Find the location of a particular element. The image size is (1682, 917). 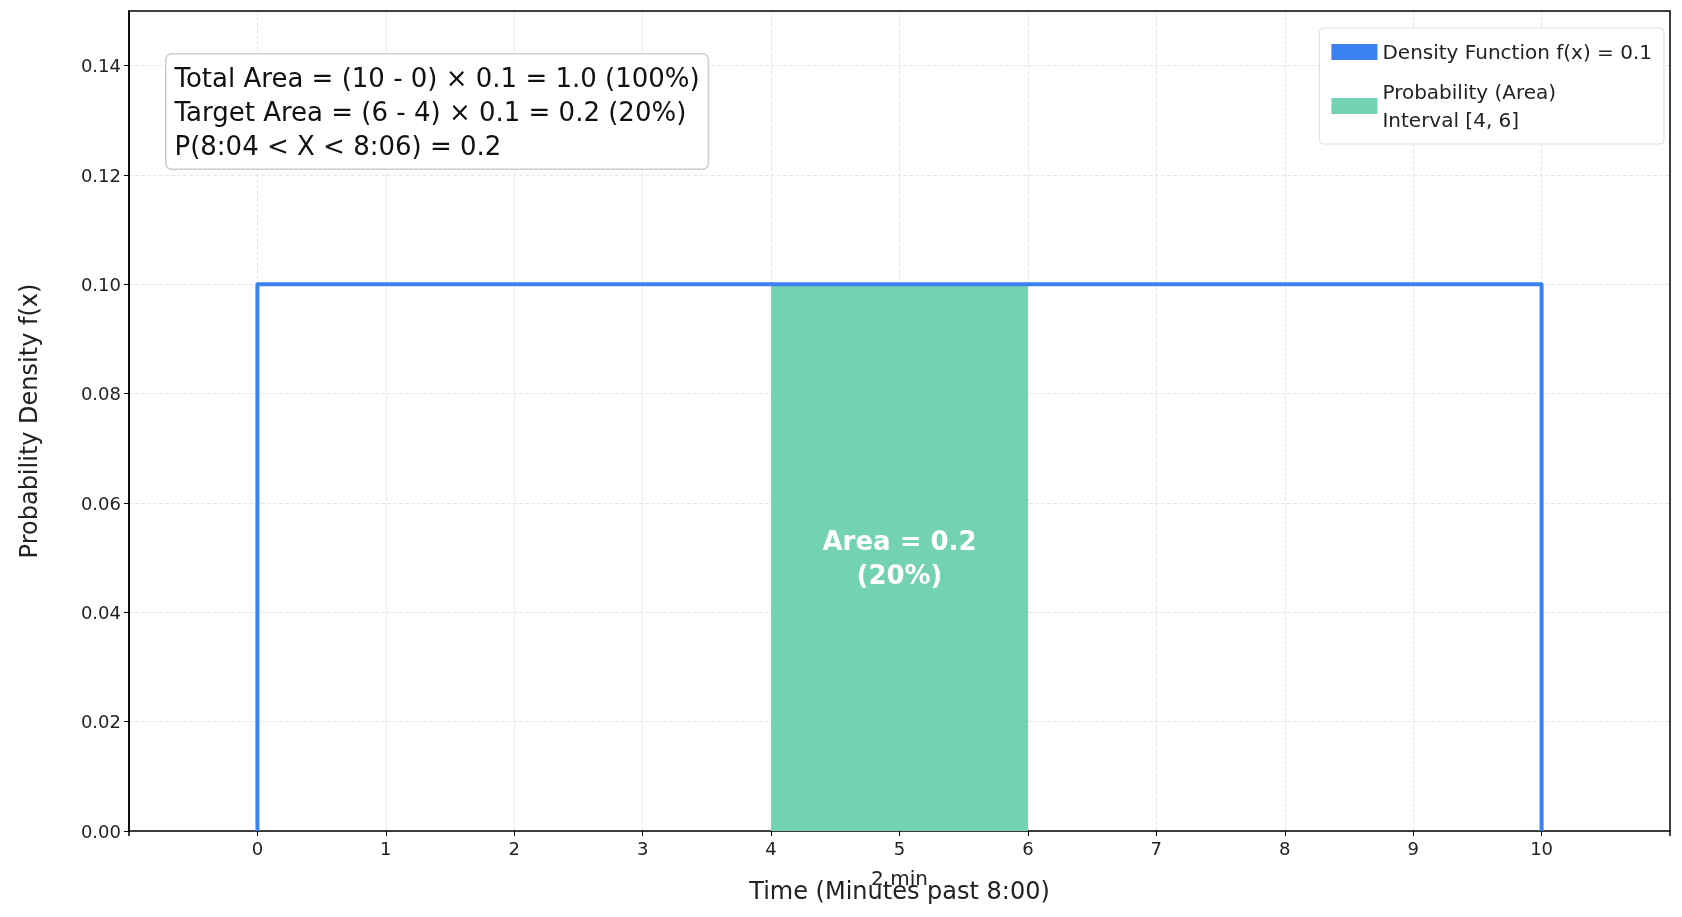

legend-label: Probability (Area) Interval [4, 6] is located at coordinates (1469, 106).